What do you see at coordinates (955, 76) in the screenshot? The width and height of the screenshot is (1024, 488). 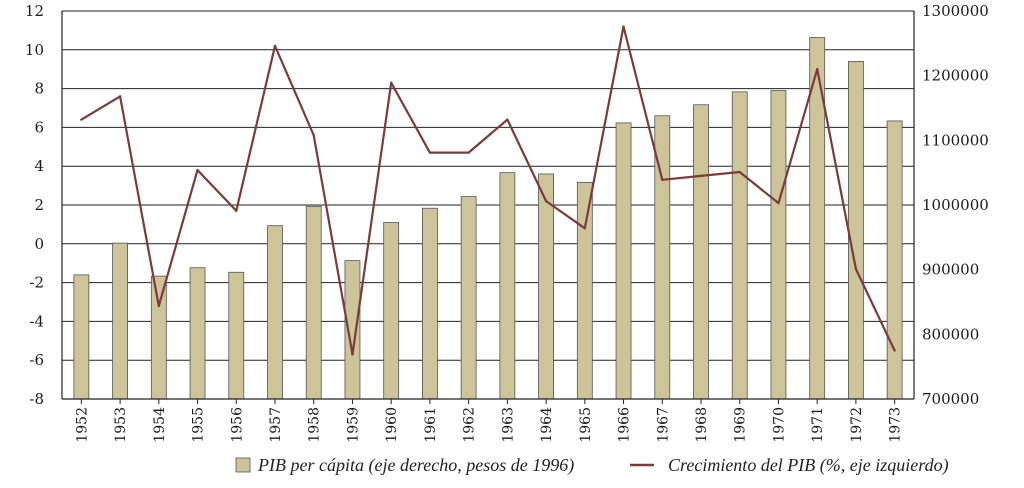 I see `y-right-tick-label: 1200000` at bounding box center [955, 76].